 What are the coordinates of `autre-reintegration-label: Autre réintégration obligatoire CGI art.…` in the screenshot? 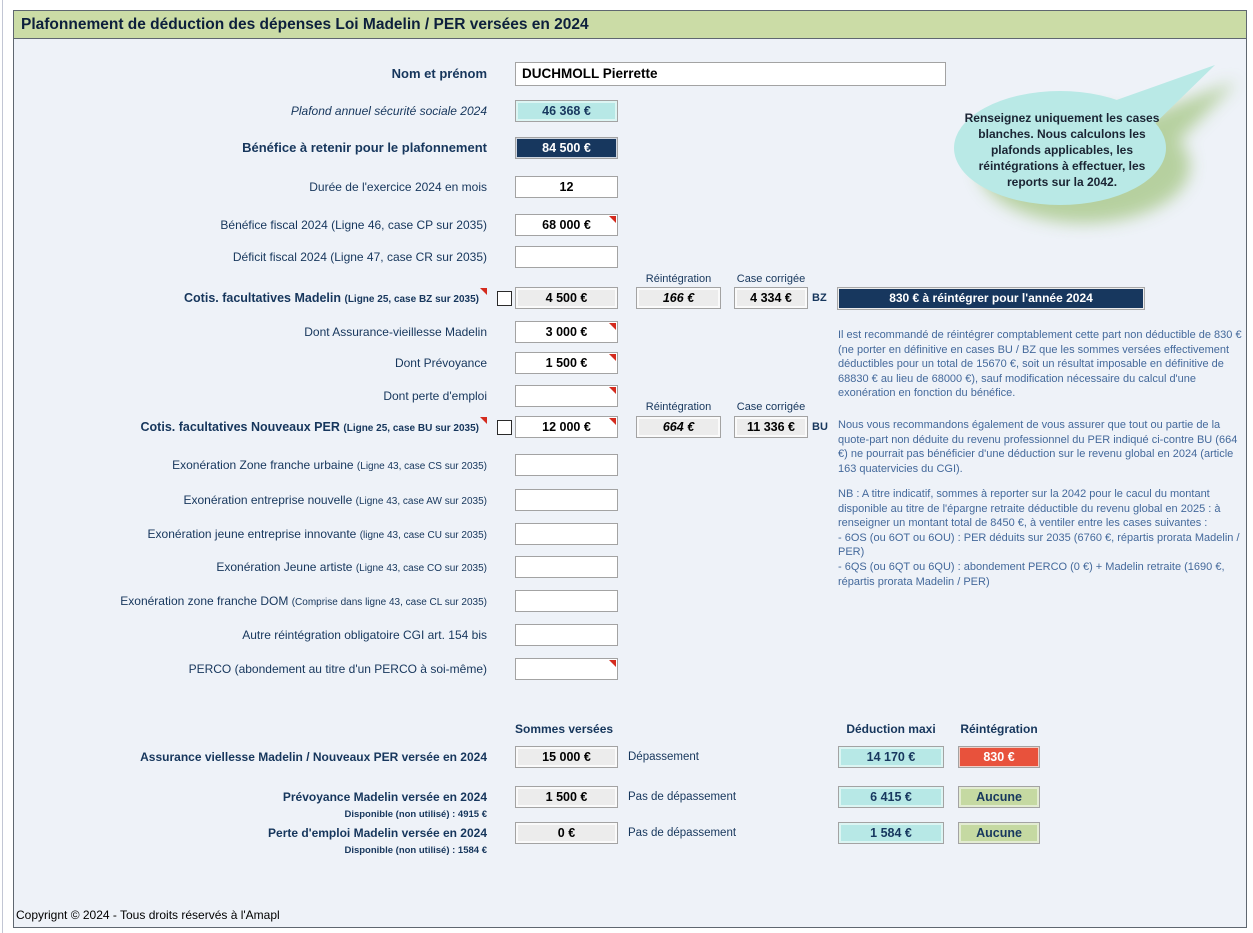 It's located at (364, 635).